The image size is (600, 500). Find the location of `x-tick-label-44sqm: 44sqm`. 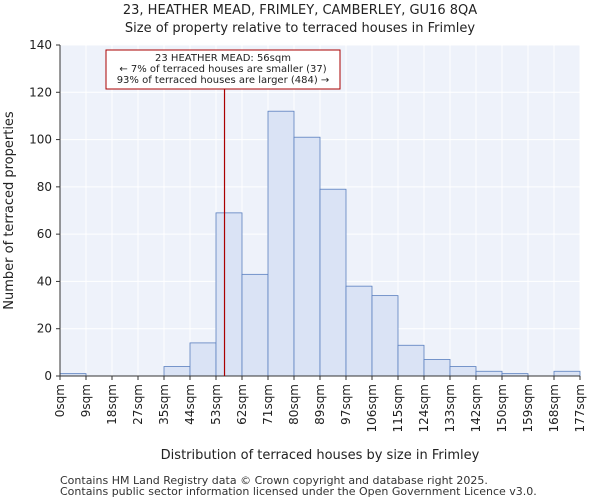

x-tick-label-44sqm: 44sqm is located at coordinates (190, 404).